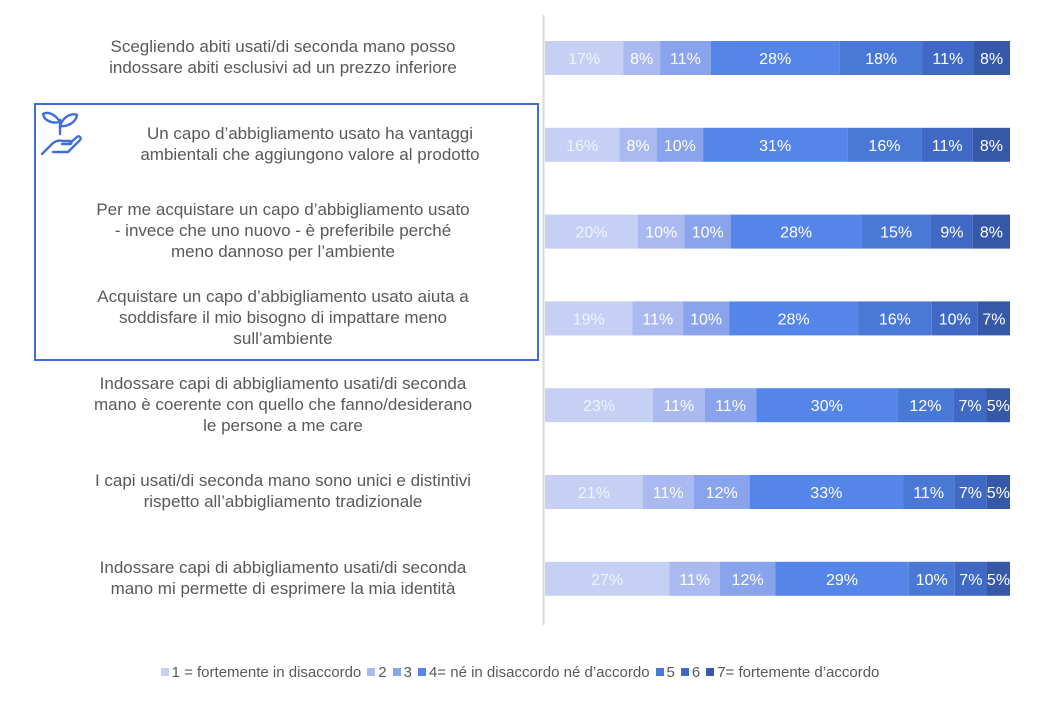 The image size is (1046, 712). What do you see at coordinates (402, 672) in the screenshot?
I see `legend-item: 3` at bounding box center [402, 672].